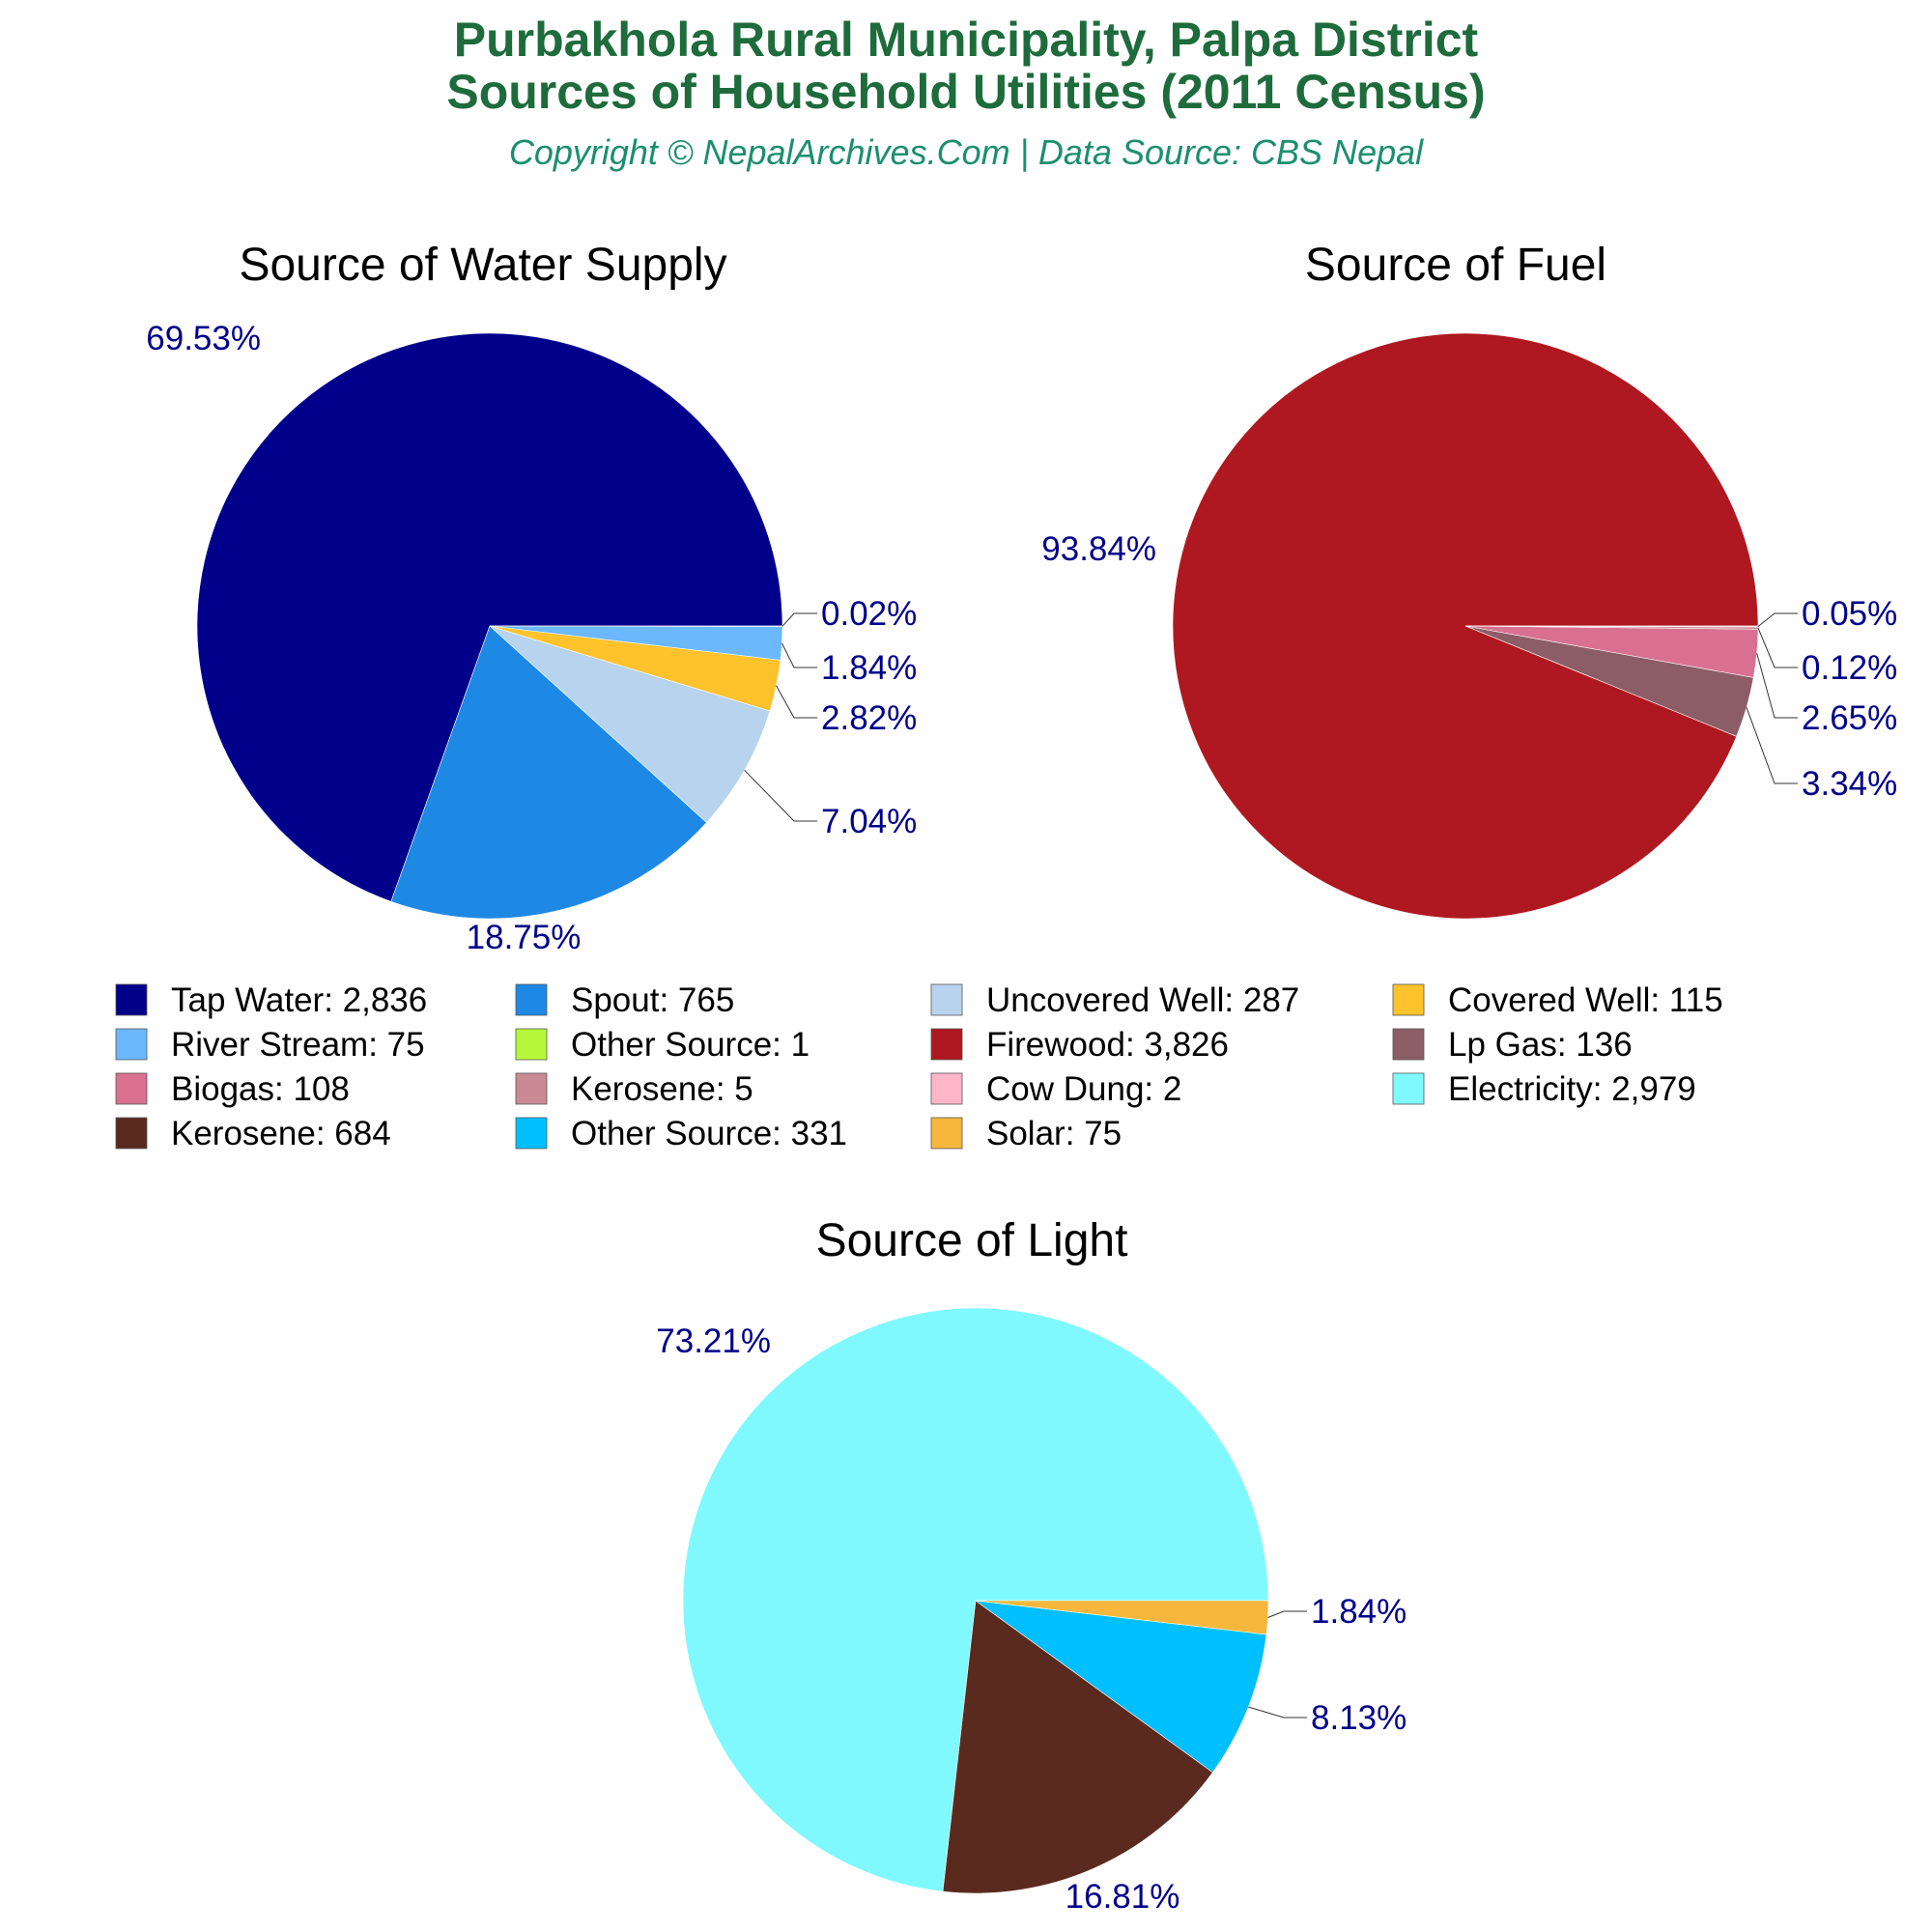 The width and height of the screenshot is (1932, 1932). What do you see at coordinates (260, 1089) in the screenshot?
I see `legend-label: Biogas: 108` at bounding box center [260, 1089].